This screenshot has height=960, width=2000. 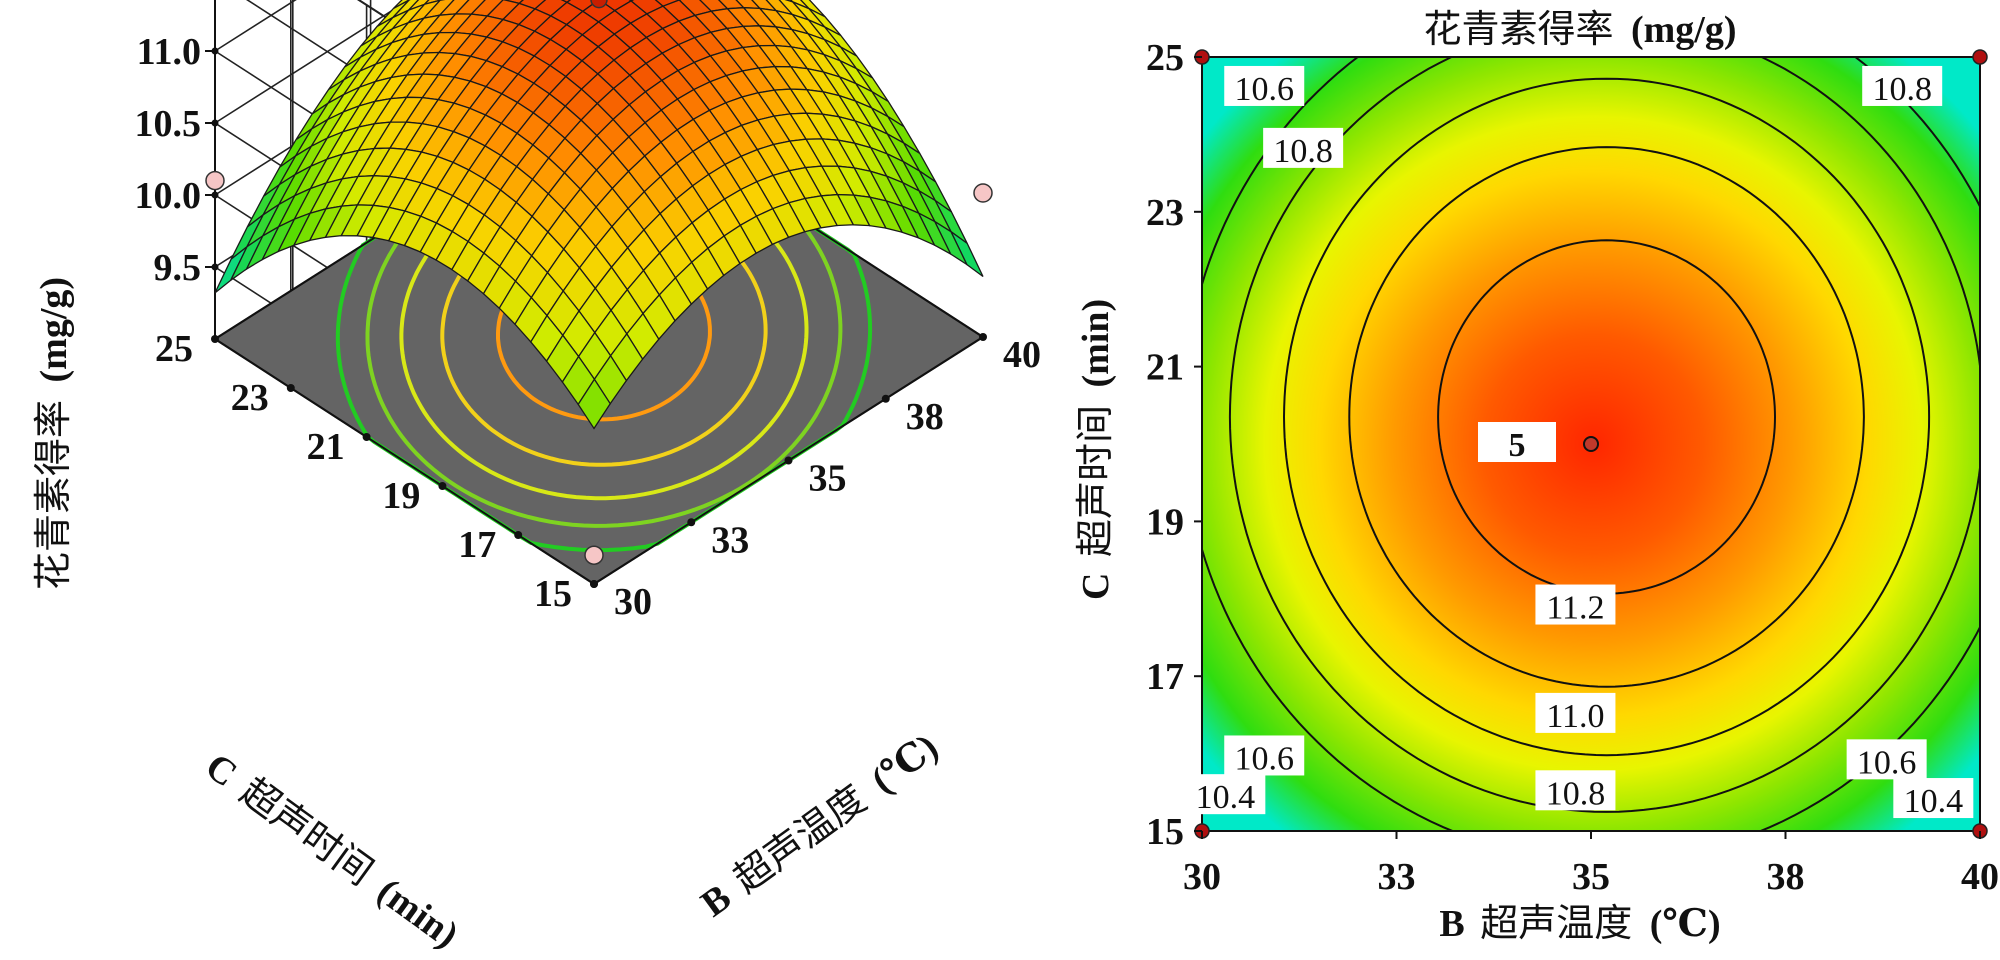 I want to click on contour-x-tick-label: 35, so click(x=1591, y=877).